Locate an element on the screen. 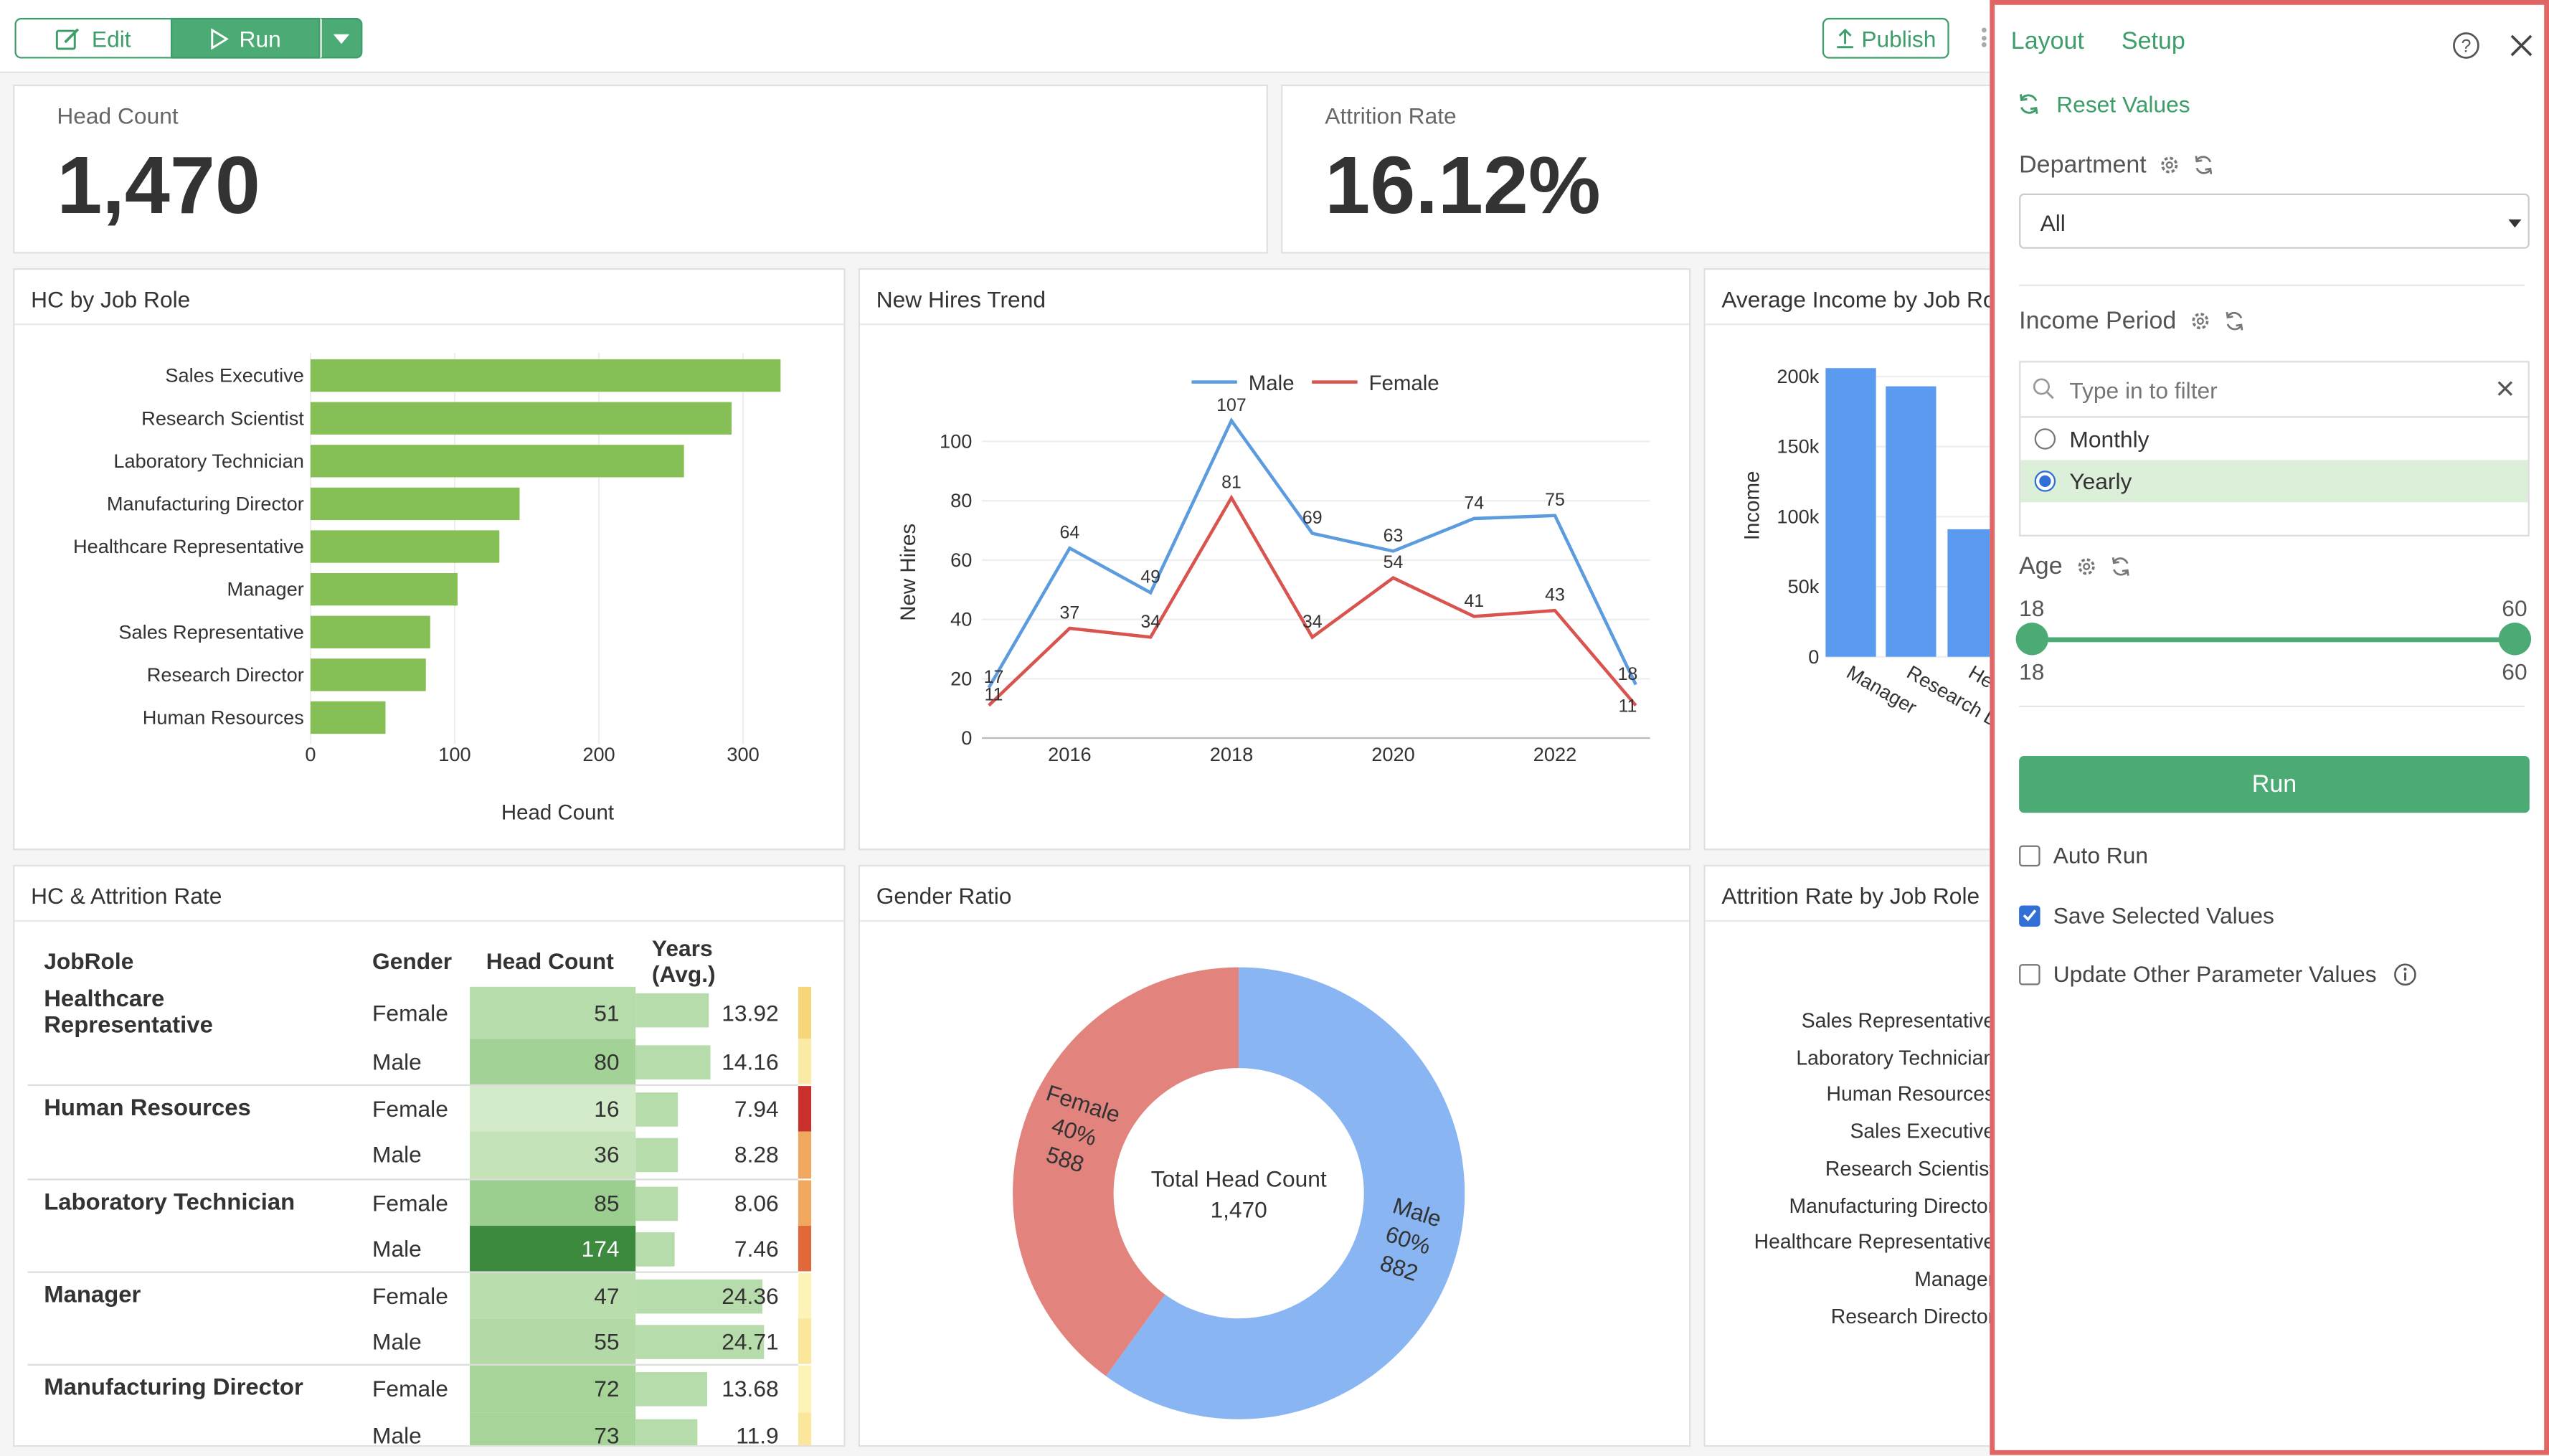 The image size is (2549, 1456). y-tick-label: 200k is located at coordinates (1798, 376).